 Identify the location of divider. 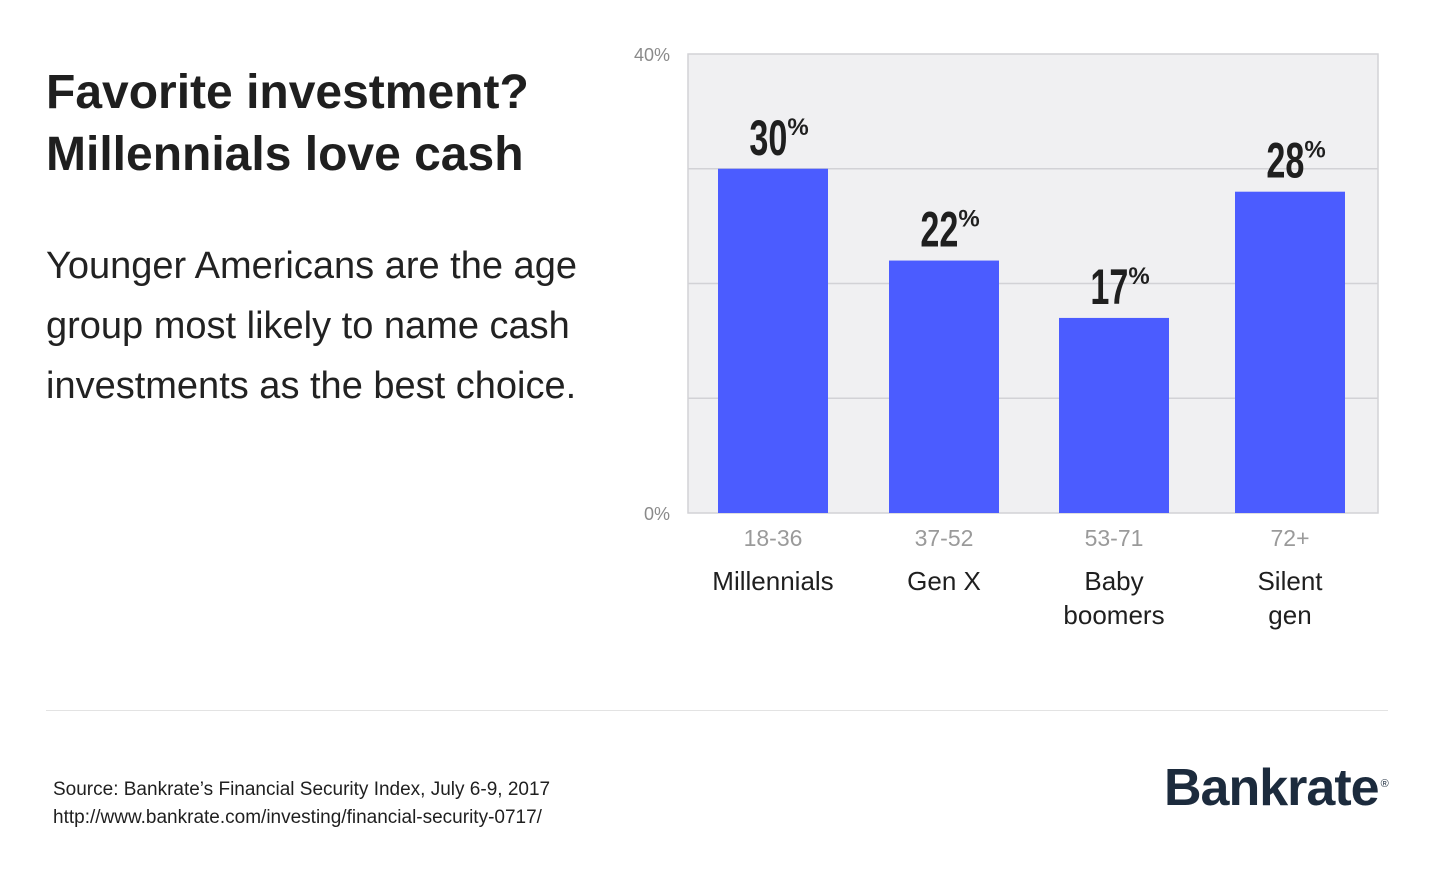
(717, 710).